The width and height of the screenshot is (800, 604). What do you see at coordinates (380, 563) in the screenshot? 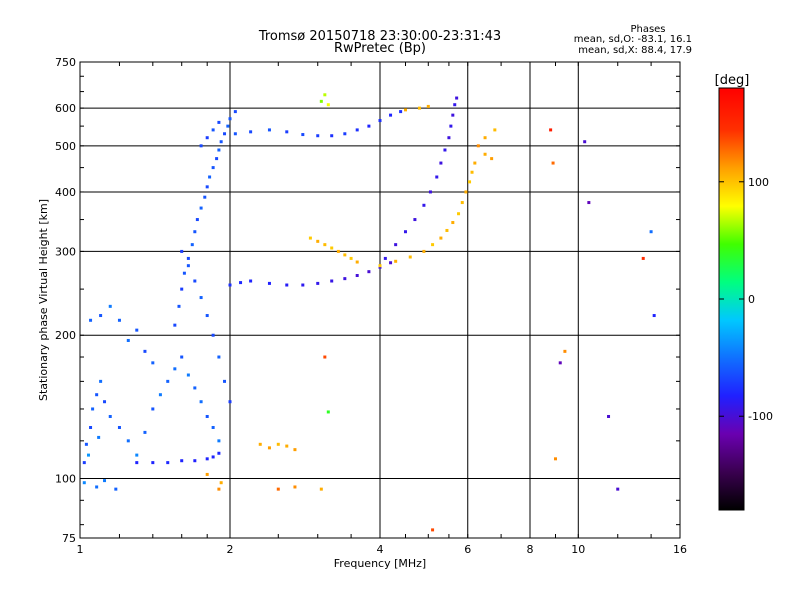
I see `x-axis-label: Frequency [MHz]` at bounding box center [380, 563].